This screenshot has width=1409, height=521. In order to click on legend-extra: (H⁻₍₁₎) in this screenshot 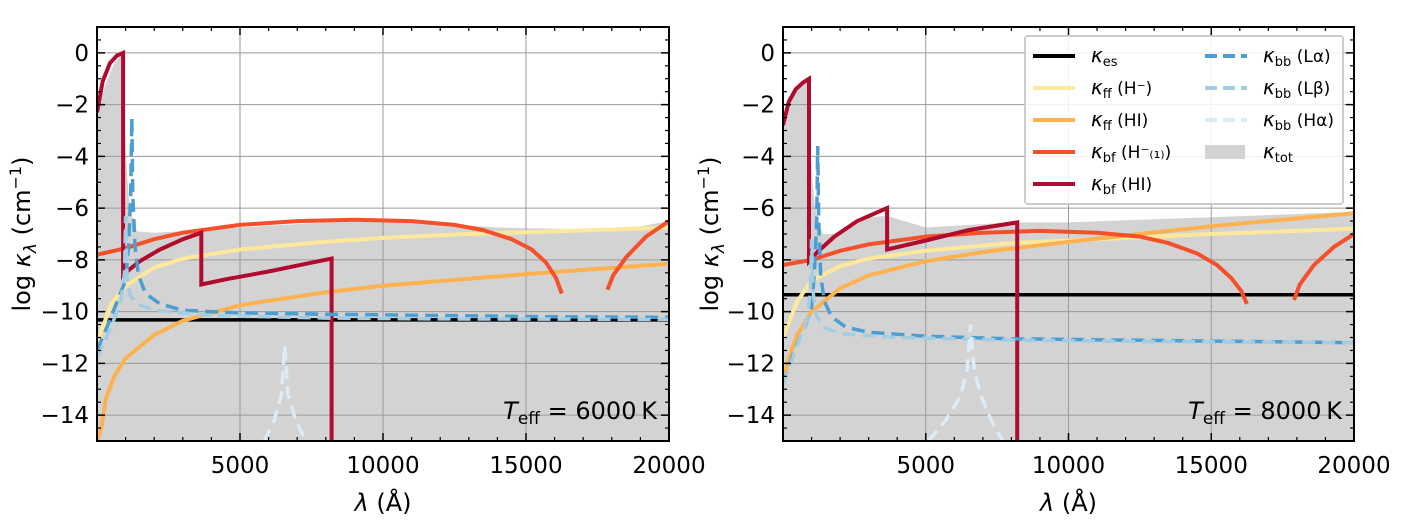, I will do `click(1144, 153)`.